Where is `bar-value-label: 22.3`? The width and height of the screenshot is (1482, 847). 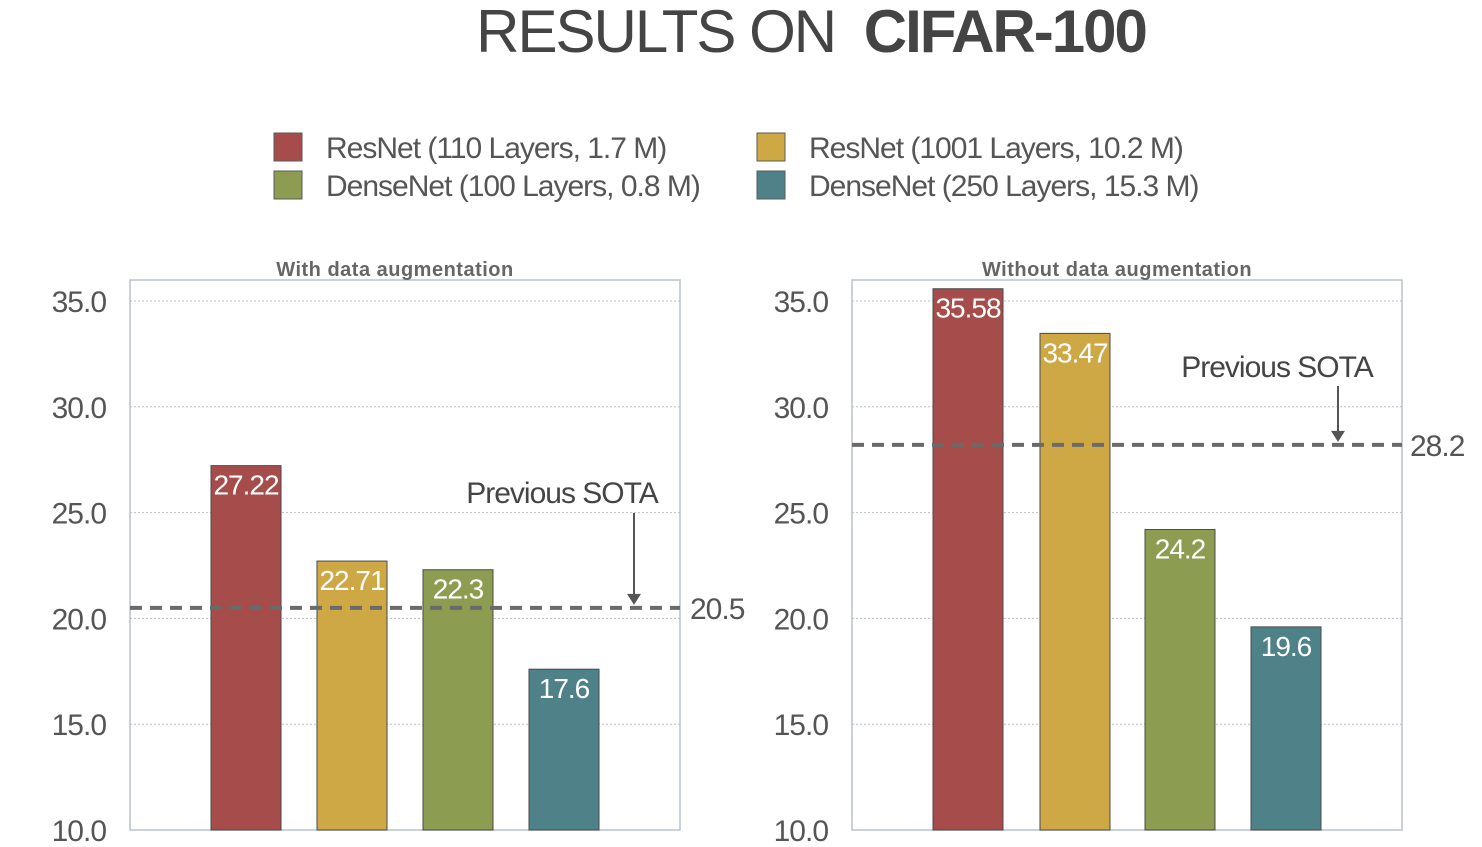
bar-value-label: 22.3 is located at coordinates (458, 589).